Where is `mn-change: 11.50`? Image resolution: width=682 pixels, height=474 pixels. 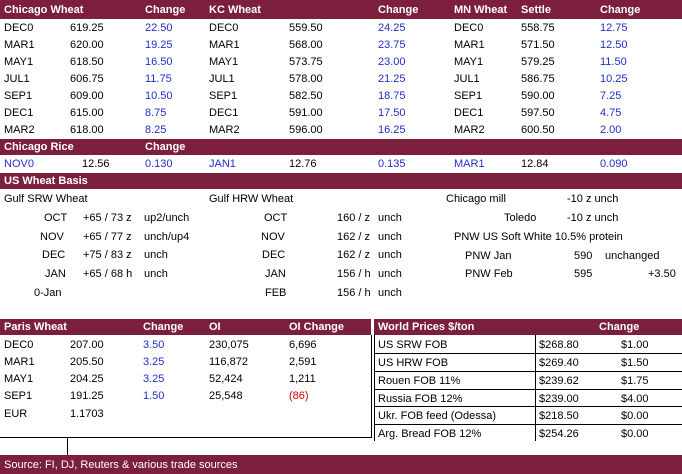 mn-change: 11.50 is located at coordinates (613, 62).